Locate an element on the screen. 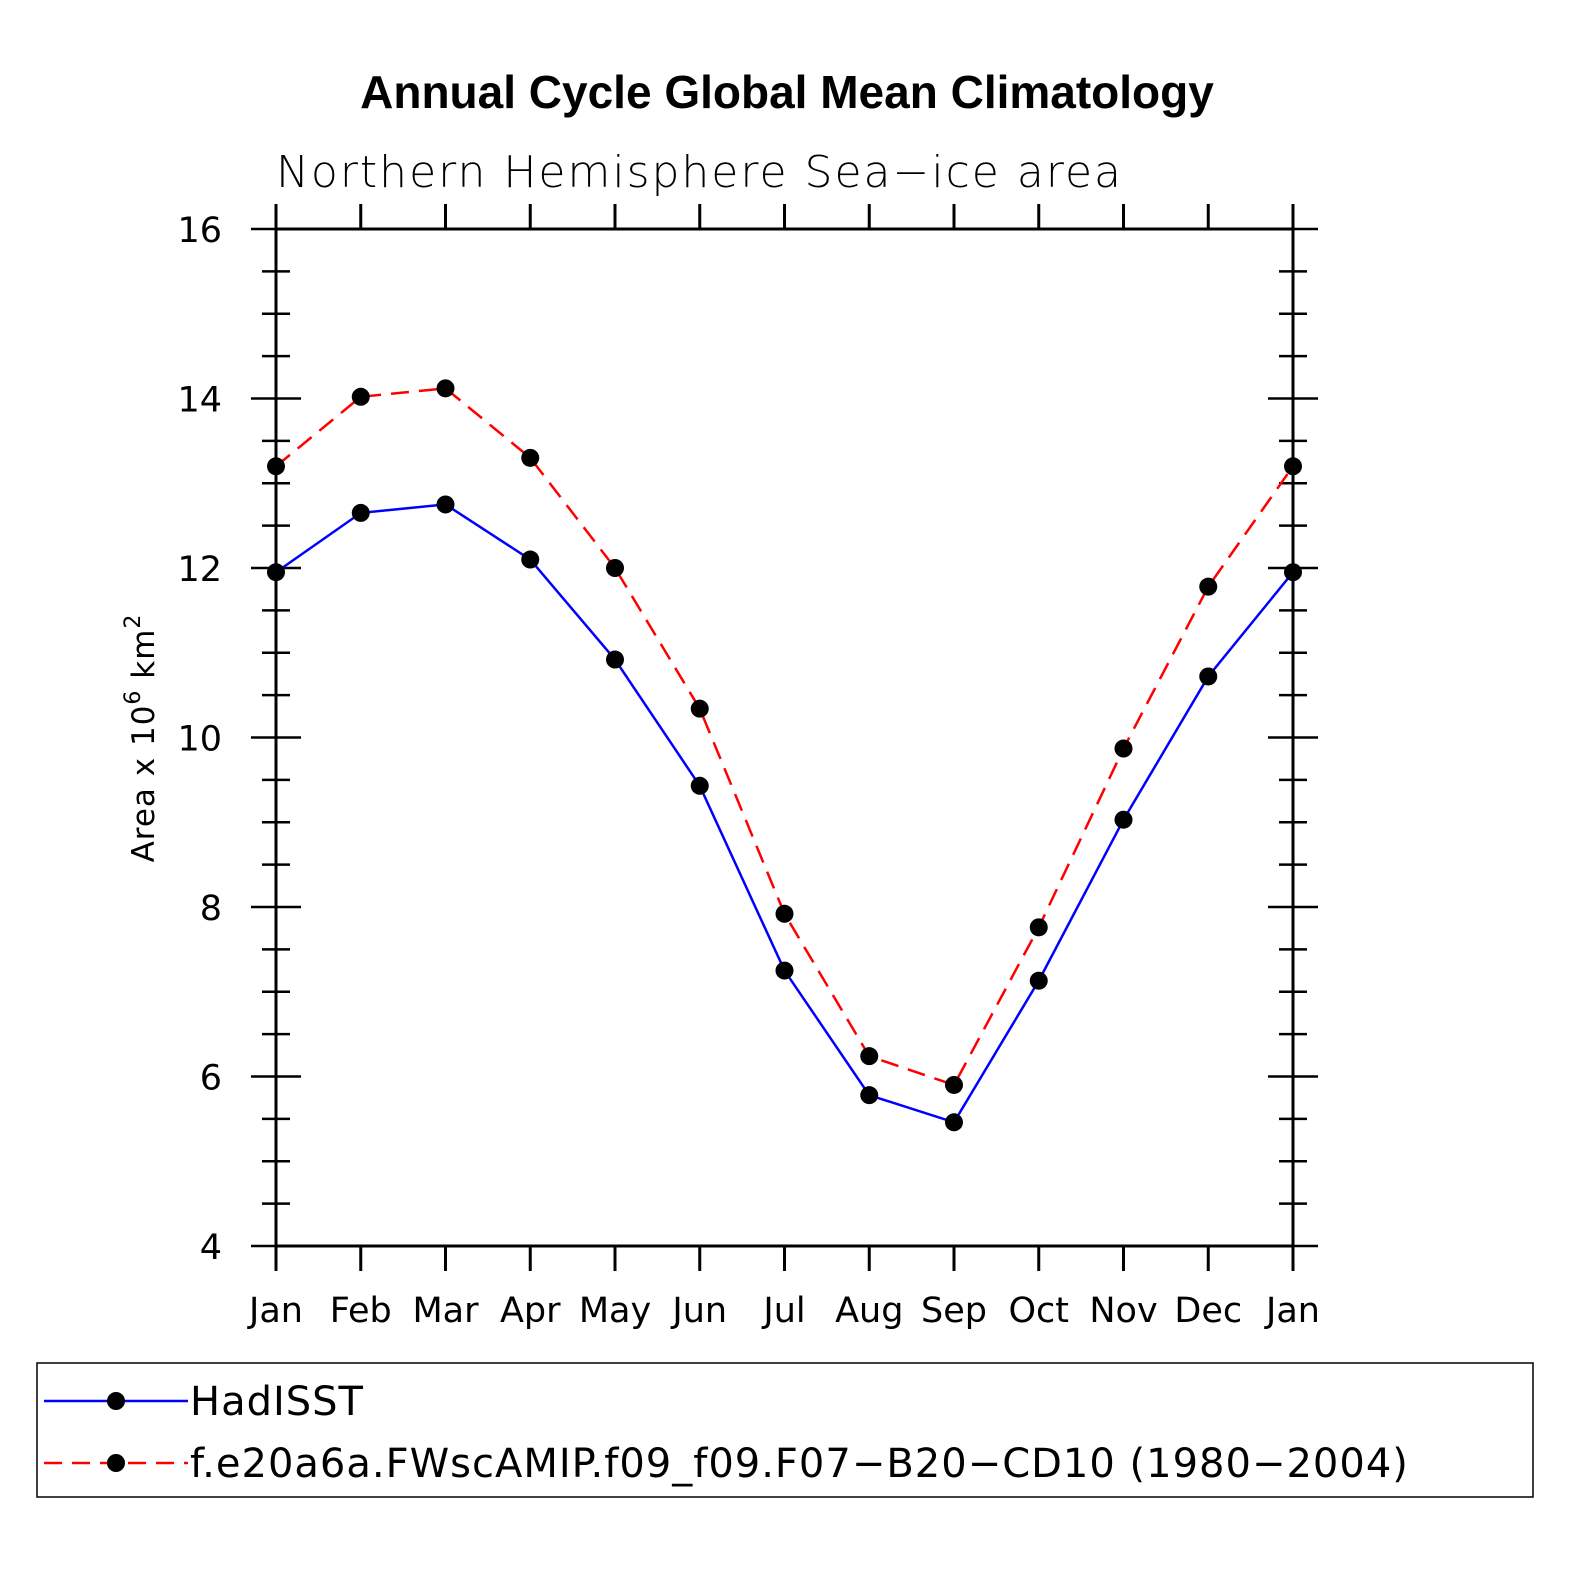 The image size is (1574, 1574). x-tick-label: Nov is located at coordinates (1123, 1311).